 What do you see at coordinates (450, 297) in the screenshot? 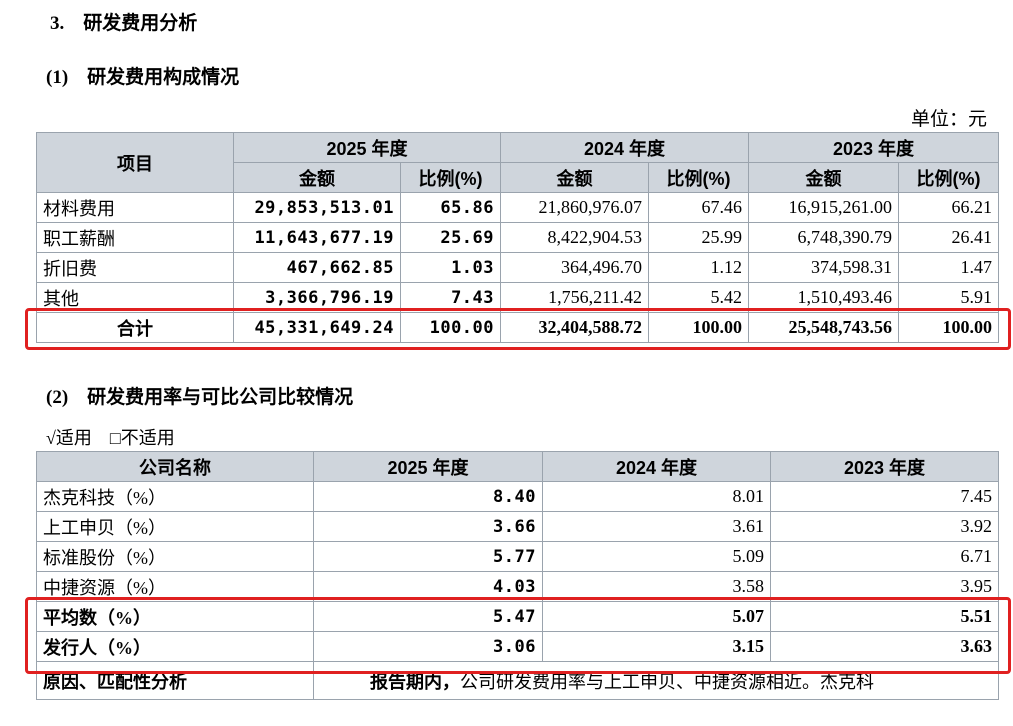
I see `cell-value: 7.43` at bounding box center [450, 297].